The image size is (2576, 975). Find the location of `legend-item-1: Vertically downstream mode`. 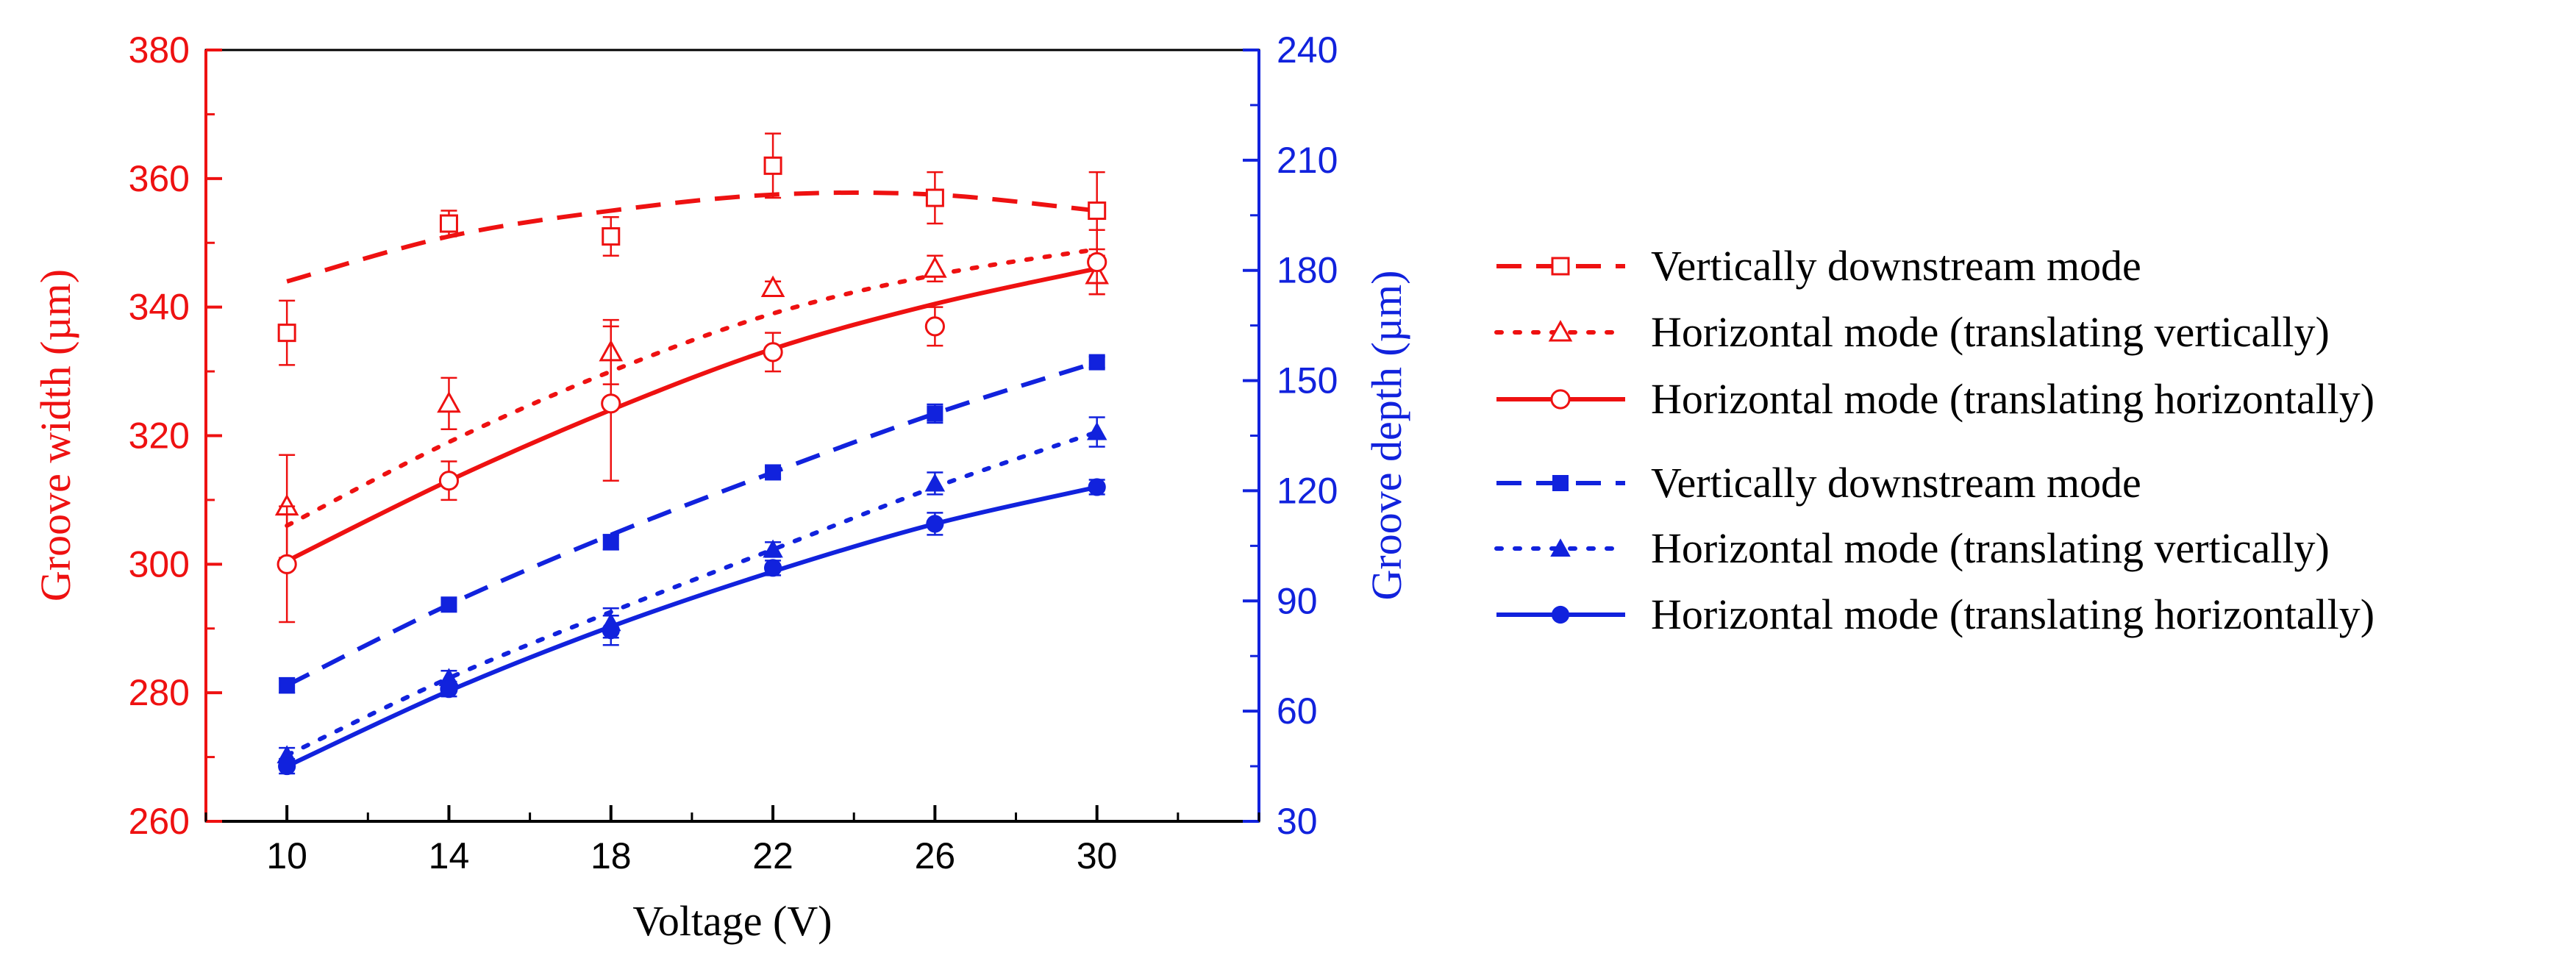

legend-item-1: Vertically downstream mode is located at coordinates (1819, 266).